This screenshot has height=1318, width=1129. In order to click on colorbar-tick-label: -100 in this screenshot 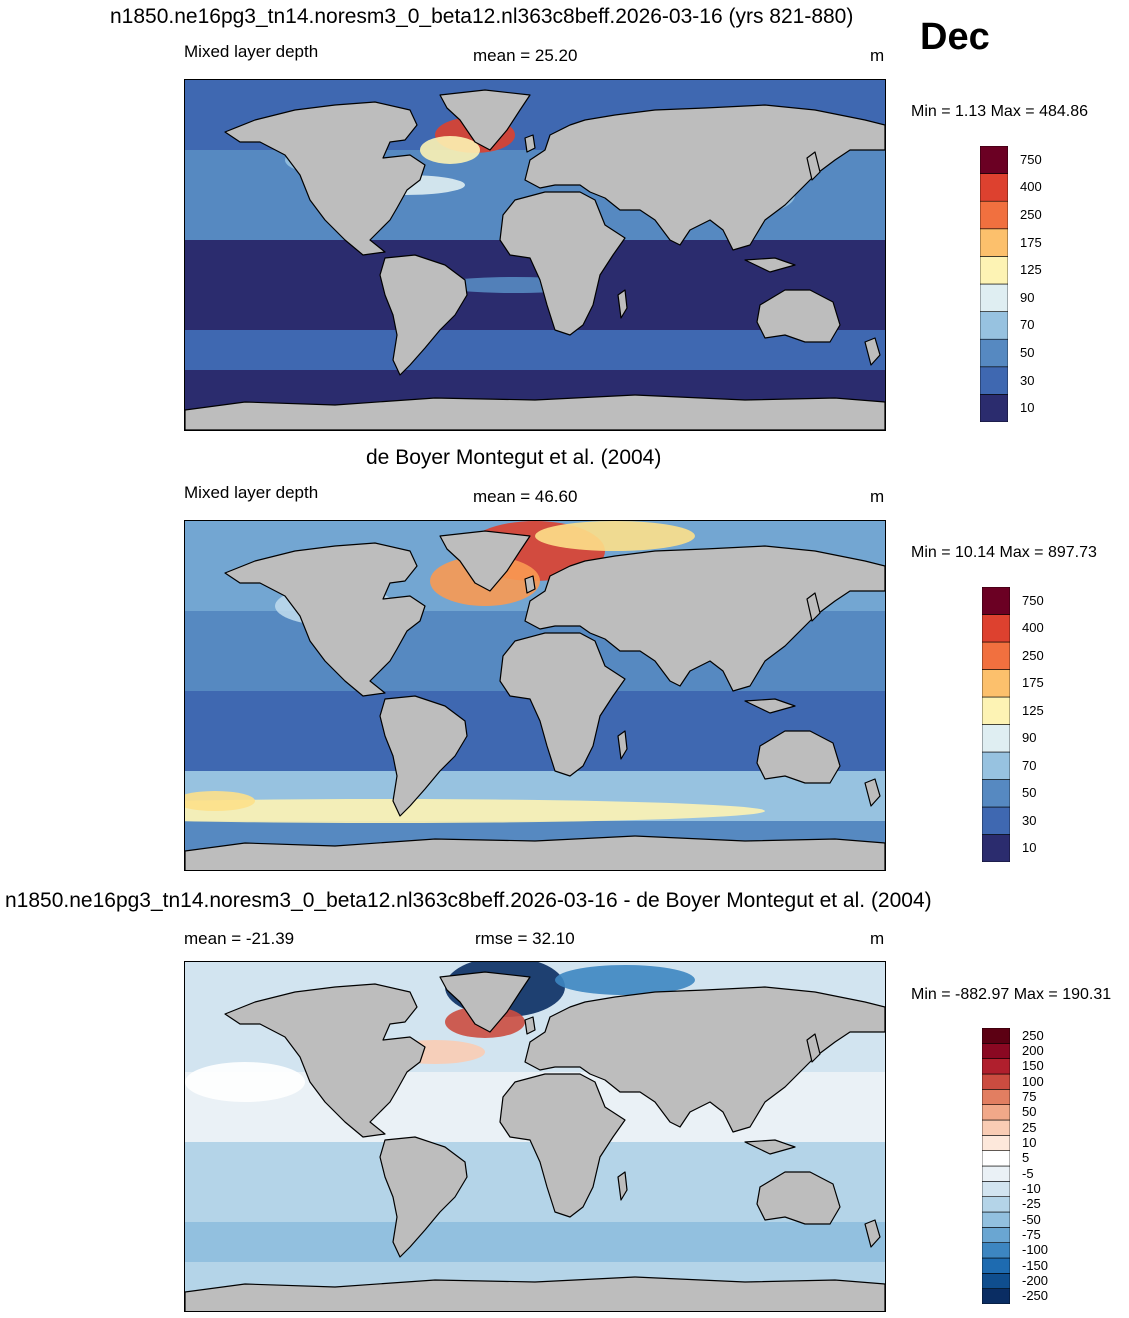, I will do `click(1035, 1250)`.